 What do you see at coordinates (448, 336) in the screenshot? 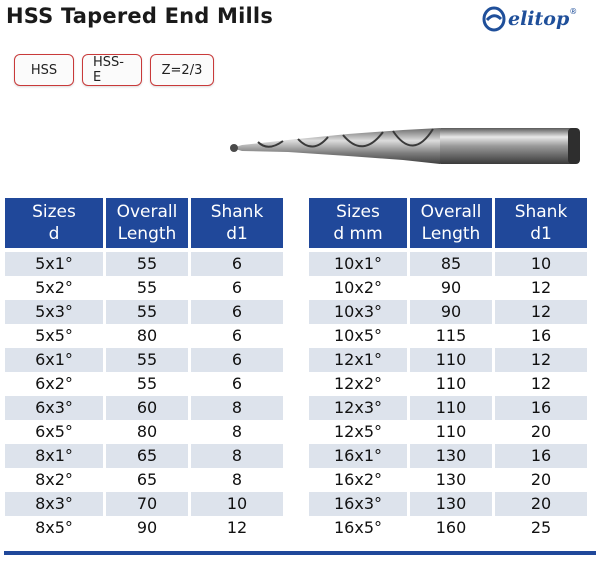
I see `table-row: 10x5° 115 16` at bounding box center [448, 336].